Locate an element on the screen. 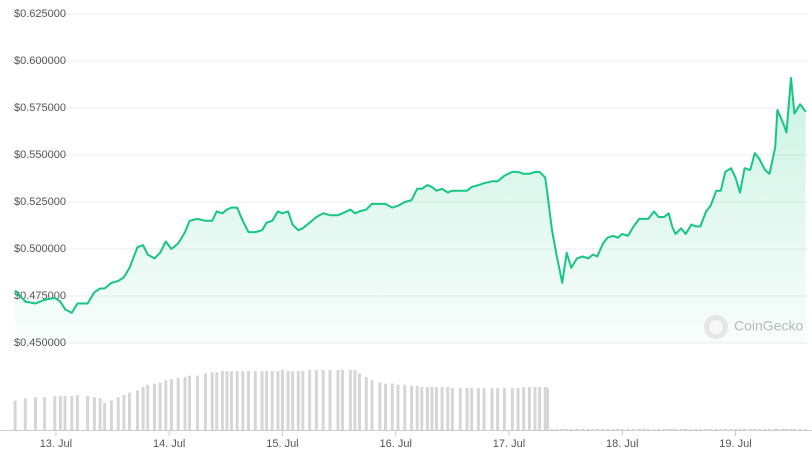  volume-bars is located at coordinates (410, 400).